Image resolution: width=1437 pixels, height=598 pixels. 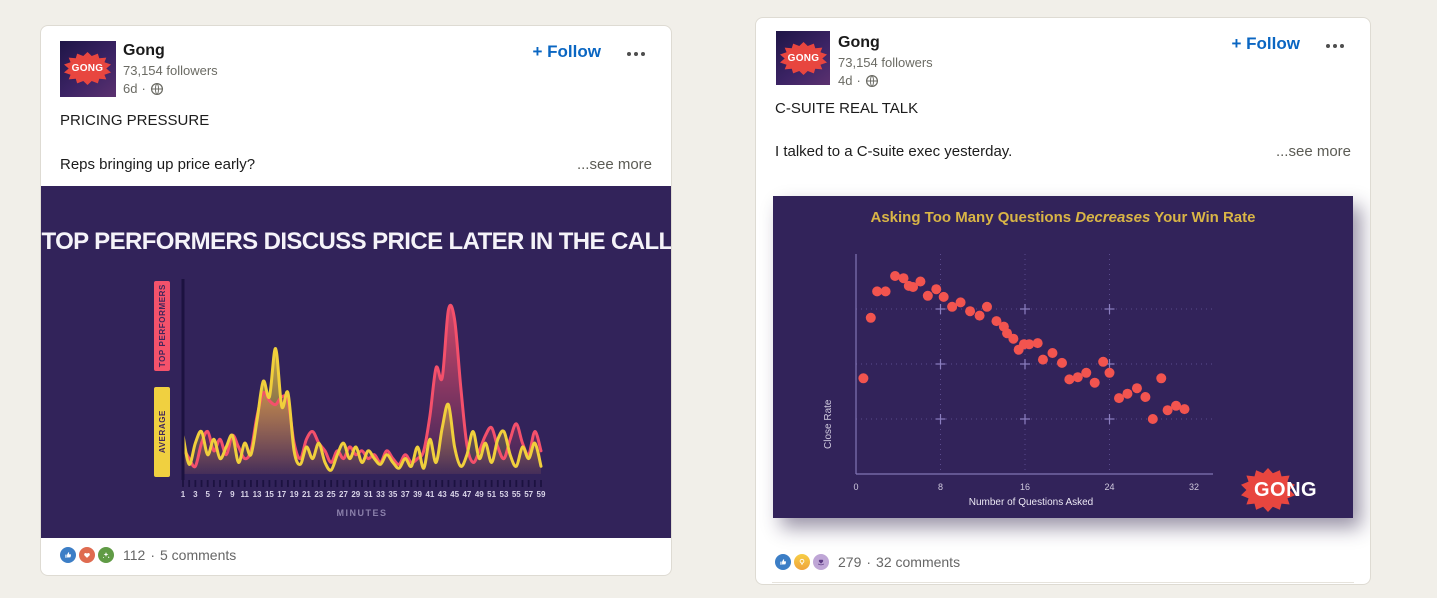 I want to click on legend-average: AVERAGE, so click(x=162, y=432).